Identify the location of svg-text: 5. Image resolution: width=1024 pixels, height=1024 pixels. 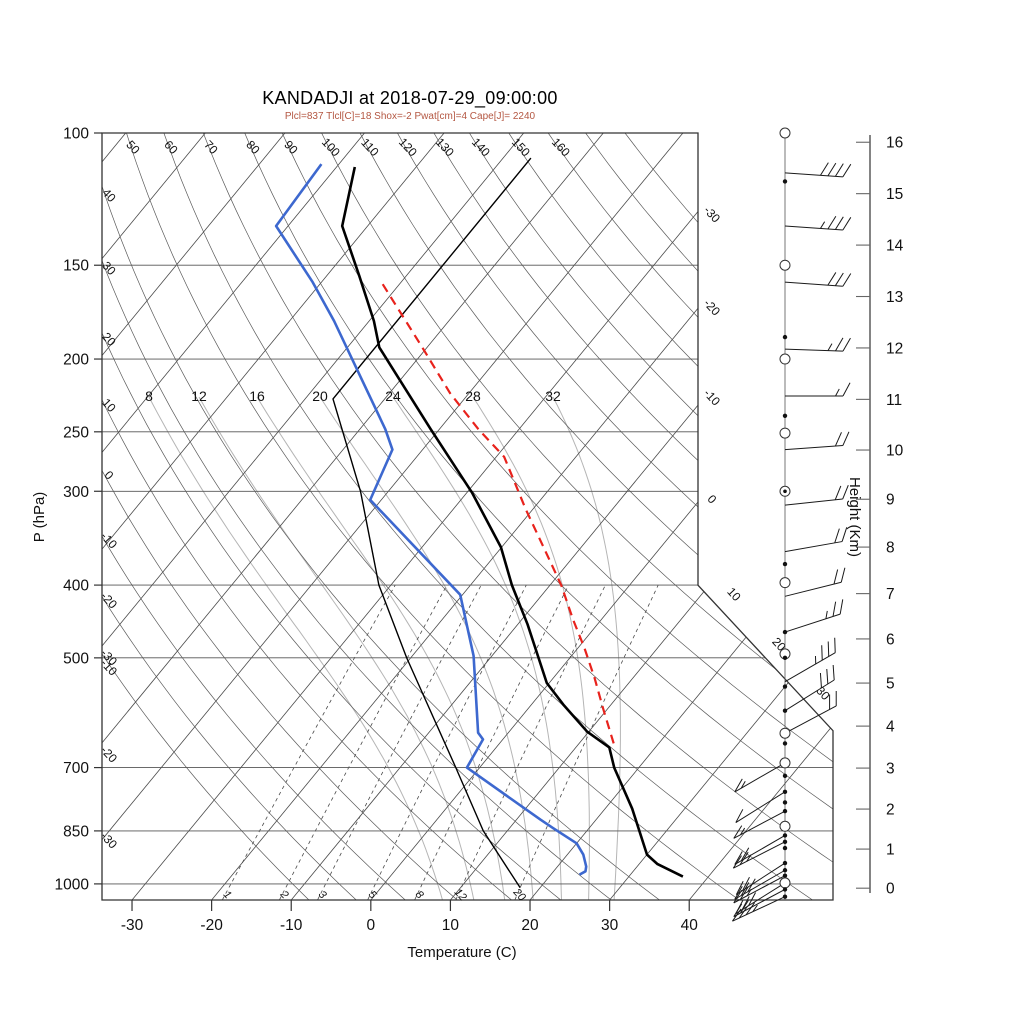
(890, 684).